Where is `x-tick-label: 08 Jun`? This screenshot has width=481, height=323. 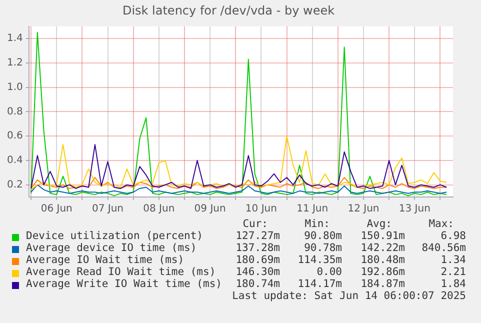 x-tick-label: 08 Jun is located at coordinates (159, 209).